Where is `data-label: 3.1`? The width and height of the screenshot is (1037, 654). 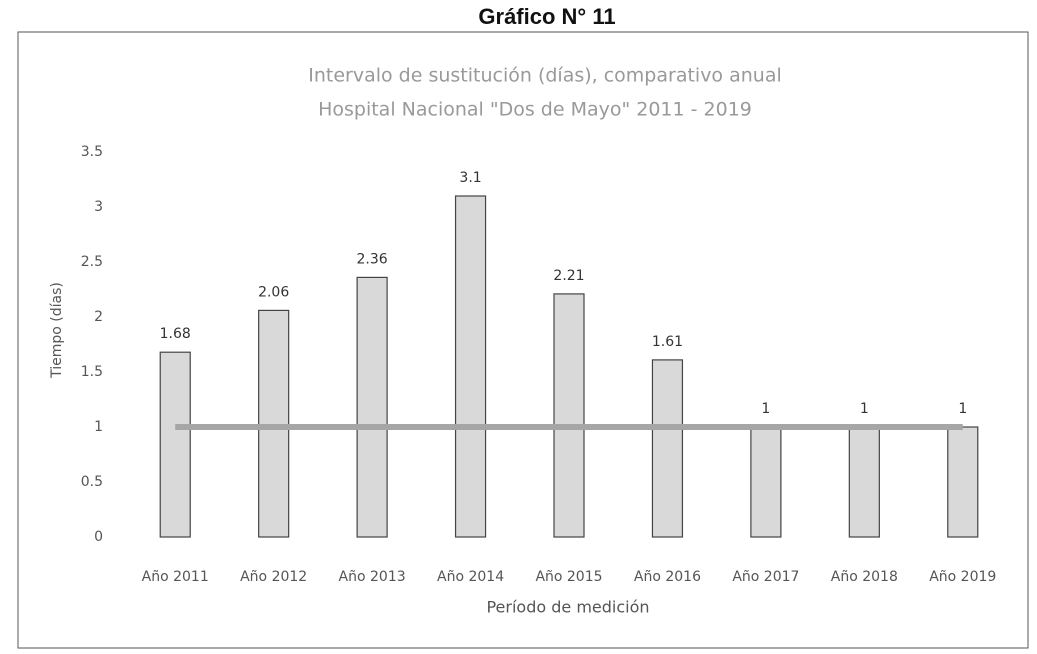
data-label: 3.1 is located at coordinates (470, 178).